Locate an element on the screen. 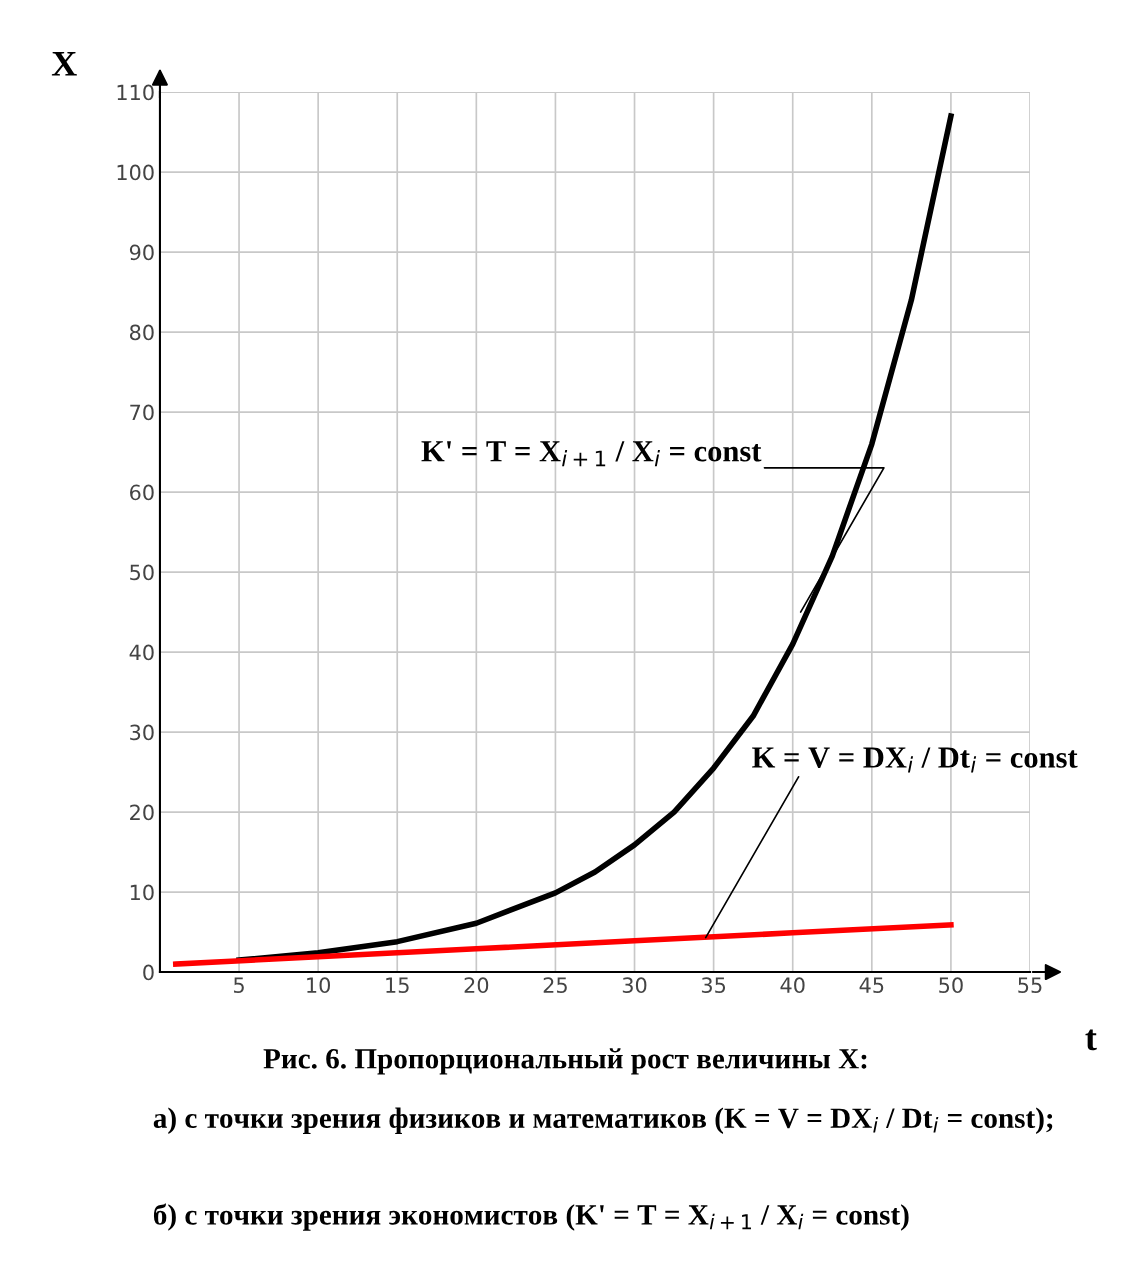  x-tick-label: 20 is located at coordinates (476, 985).